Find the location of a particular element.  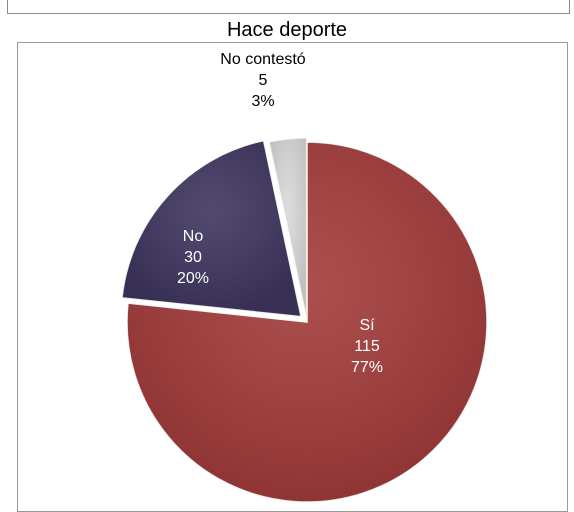

slice-label-1: No is located at coordinates (193, 236).